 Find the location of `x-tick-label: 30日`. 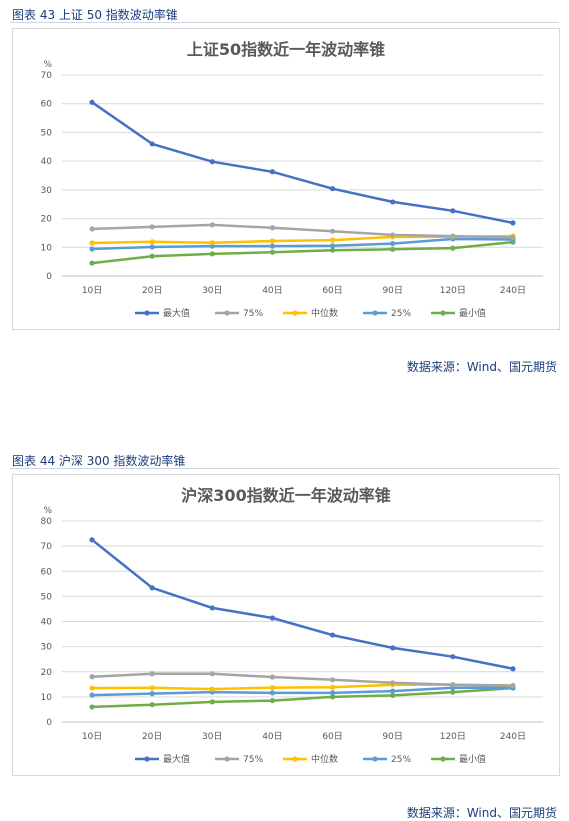

x-tick-label: 30日 is located at coordinates (212, 736).